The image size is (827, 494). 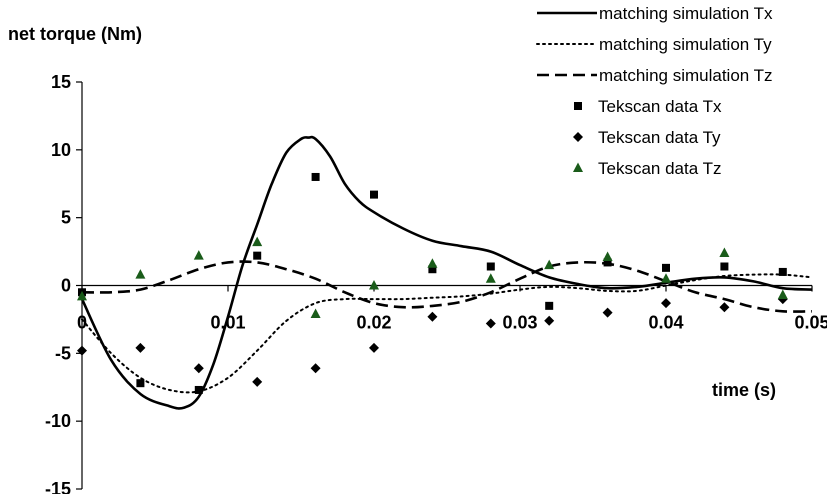 I want to click on y-tick-label: 0, so click(x=66, y=286).